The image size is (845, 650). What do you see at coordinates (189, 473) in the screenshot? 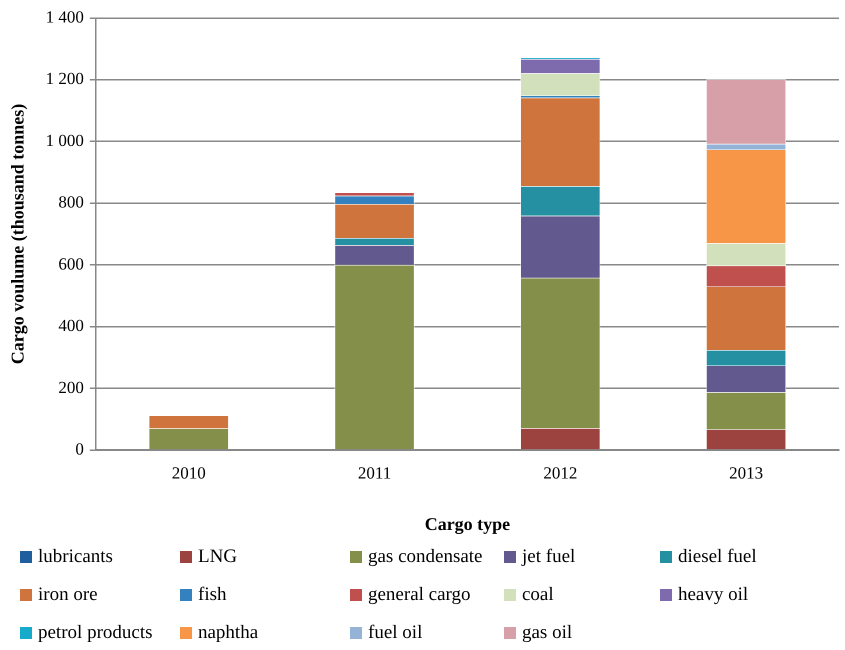
I see `x-tick-label: 2010` at bounding box center [189, 473].